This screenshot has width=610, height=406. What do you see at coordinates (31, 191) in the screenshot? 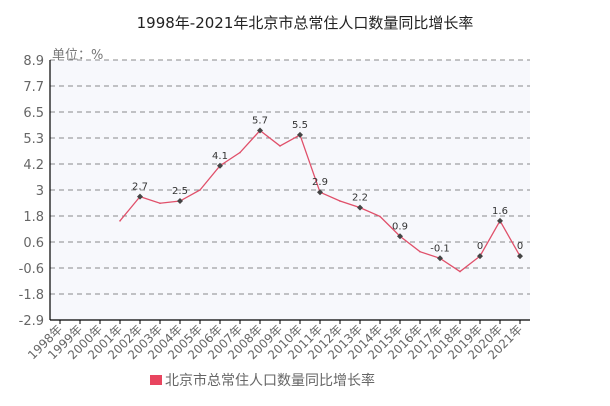
I see `y-axis-ticks: 8.9 7.7 6.5 5.3 4.2 3 1.8 0.6 -0.6 -1.8 -2.9` at bounding box center [31, 191].